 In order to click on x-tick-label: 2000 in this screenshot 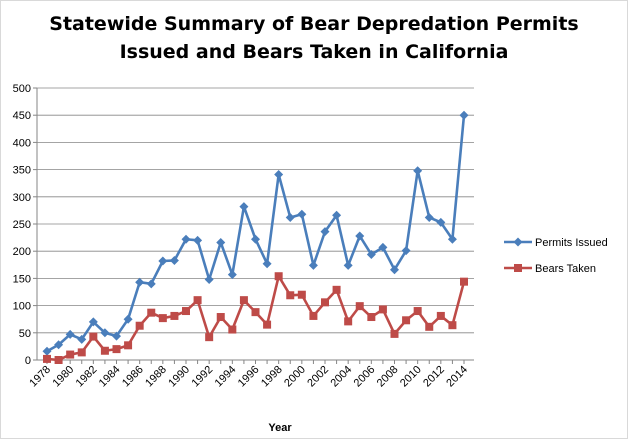, I will do `click(295, 377)`.